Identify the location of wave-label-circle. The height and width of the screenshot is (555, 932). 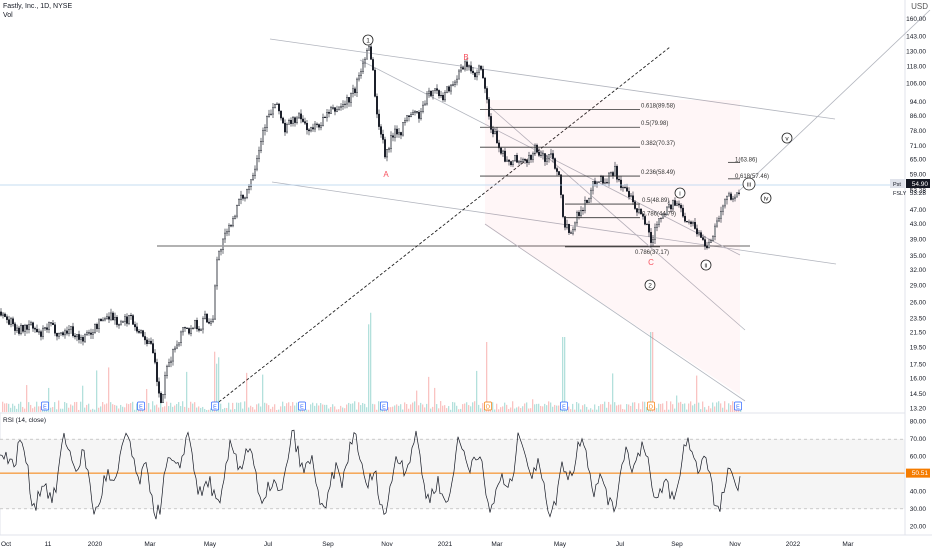
(766, 198).